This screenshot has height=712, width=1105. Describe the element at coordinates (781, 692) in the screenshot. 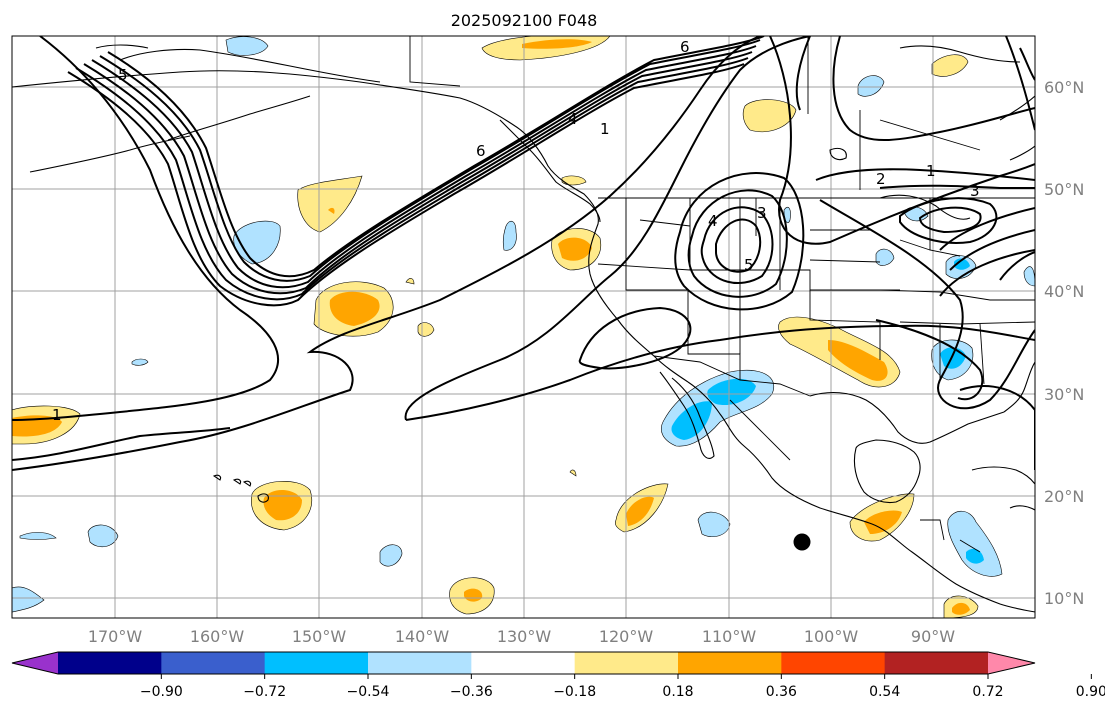

I see `colorbar-tick-label: 0.36` at that location.